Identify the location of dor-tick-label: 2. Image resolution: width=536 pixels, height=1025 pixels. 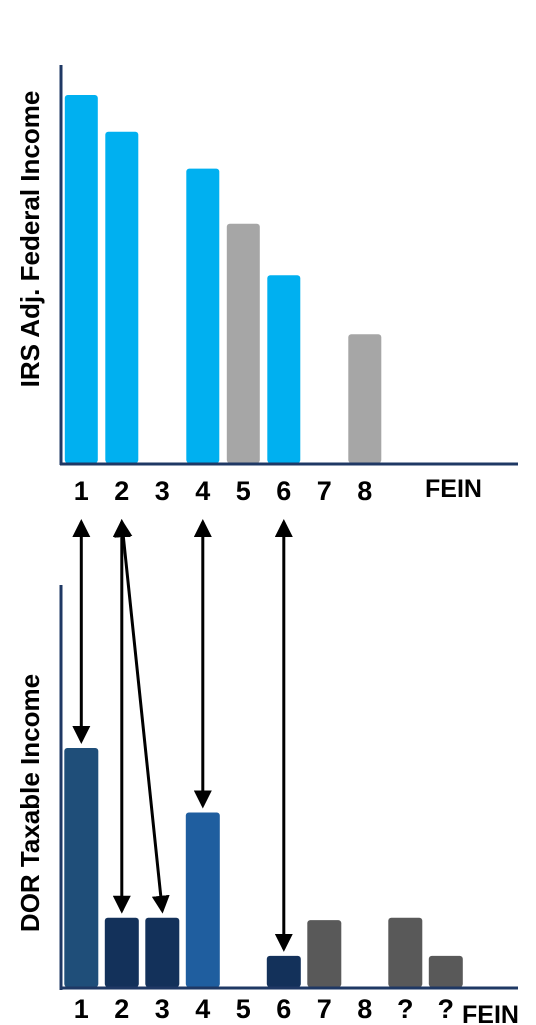
(121, 1009).